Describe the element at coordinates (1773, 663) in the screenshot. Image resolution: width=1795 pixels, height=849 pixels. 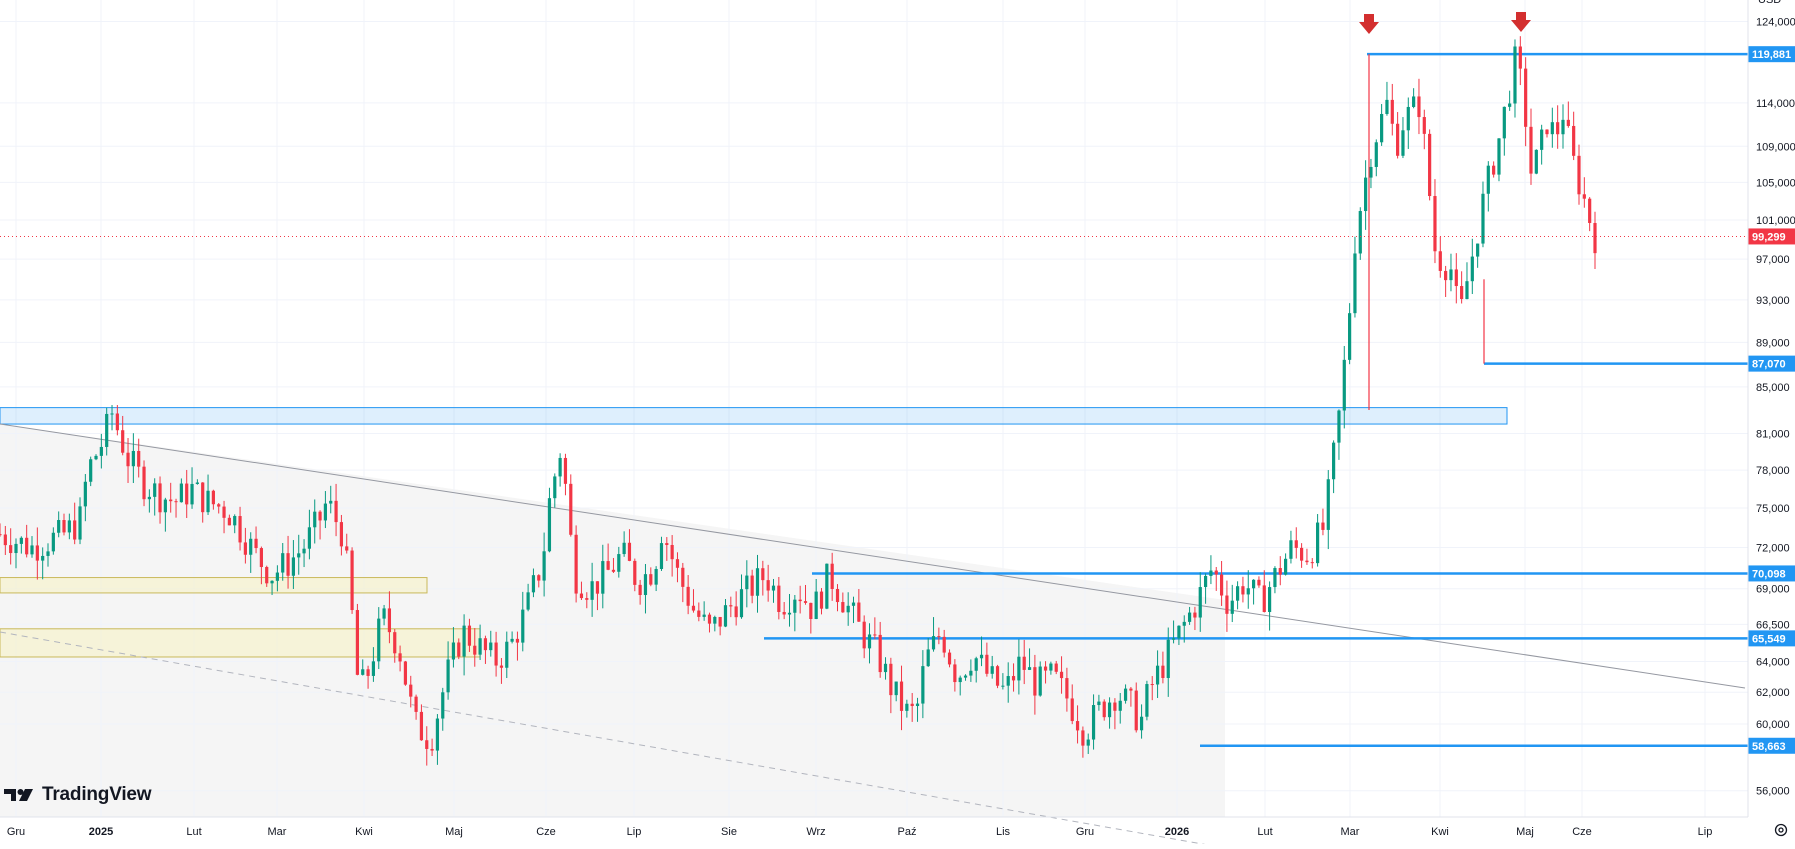
I see `y-tick-label: 64,000` at that location.